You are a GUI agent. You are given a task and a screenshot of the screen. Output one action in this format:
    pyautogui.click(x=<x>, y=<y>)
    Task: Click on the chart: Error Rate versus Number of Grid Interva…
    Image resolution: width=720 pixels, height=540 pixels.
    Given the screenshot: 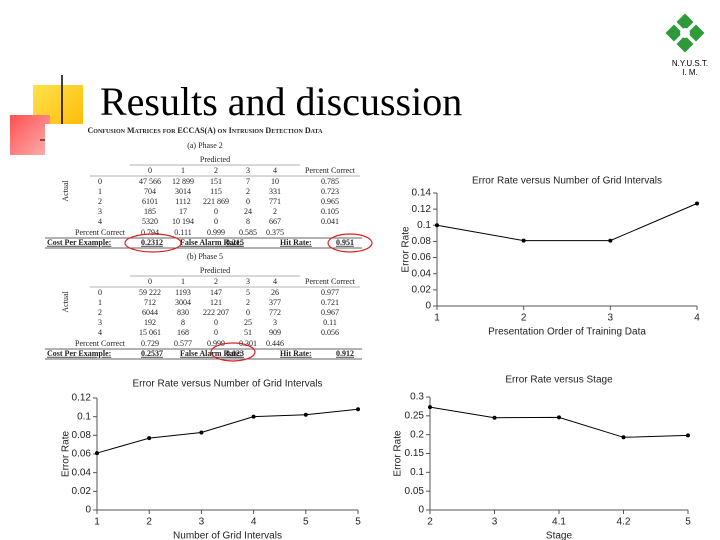 What is the action you would take?
    pyautogui.click(x=212, y=457)
    